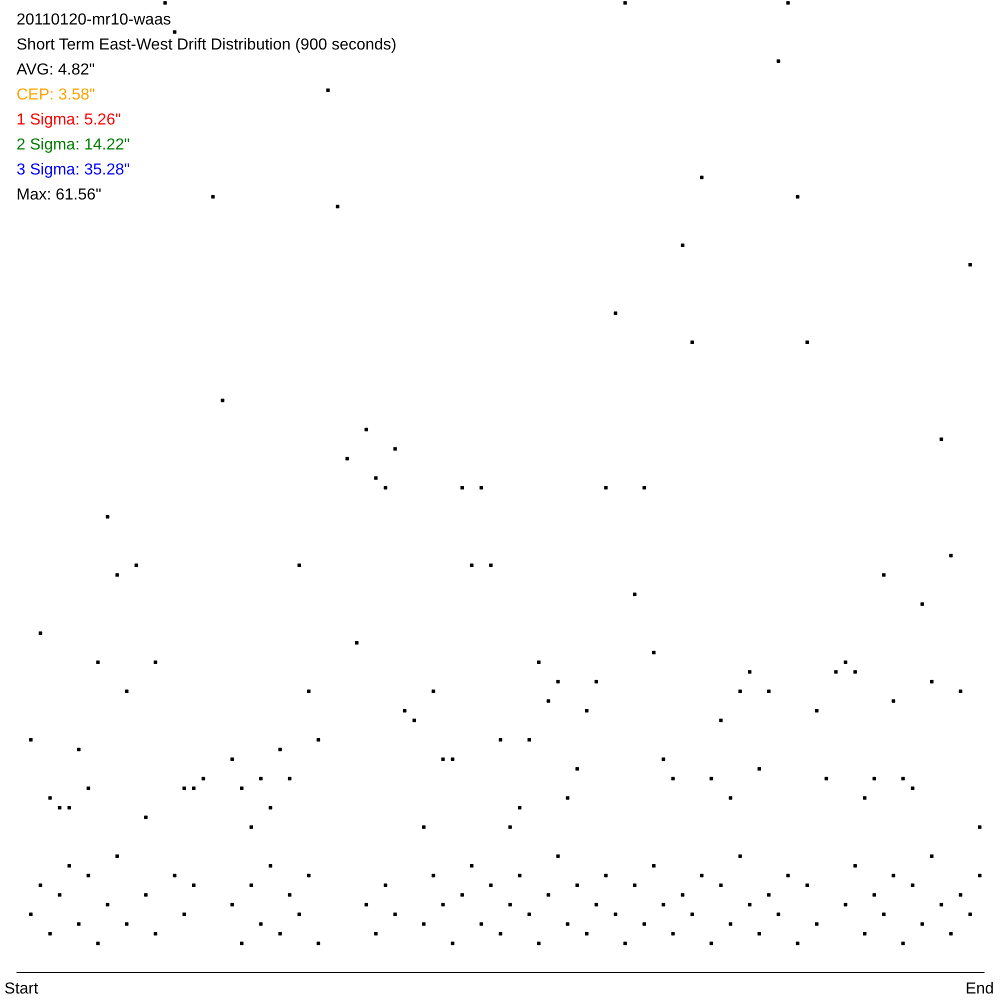 This screenshot has height=1000, width=1000. Describe the element at coordinates (93, 20) in the screenshot. I see `text: 20110120-mr10-waas` at that location.